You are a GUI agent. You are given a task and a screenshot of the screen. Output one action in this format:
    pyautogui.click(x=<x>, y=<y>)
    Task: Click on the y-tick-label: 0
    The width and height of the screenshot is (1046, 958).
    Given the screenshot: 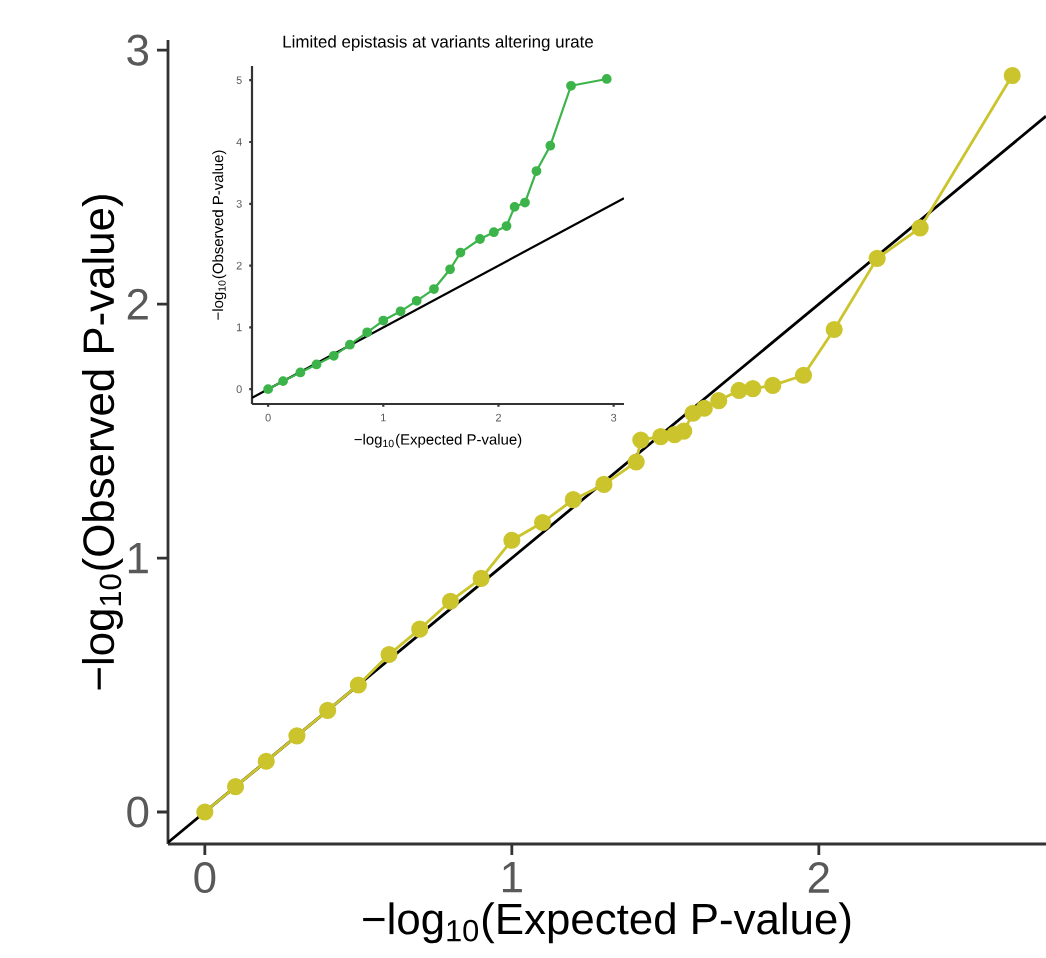 What is the action you would take?
    pyautogui.click(x=138, y=812)
    